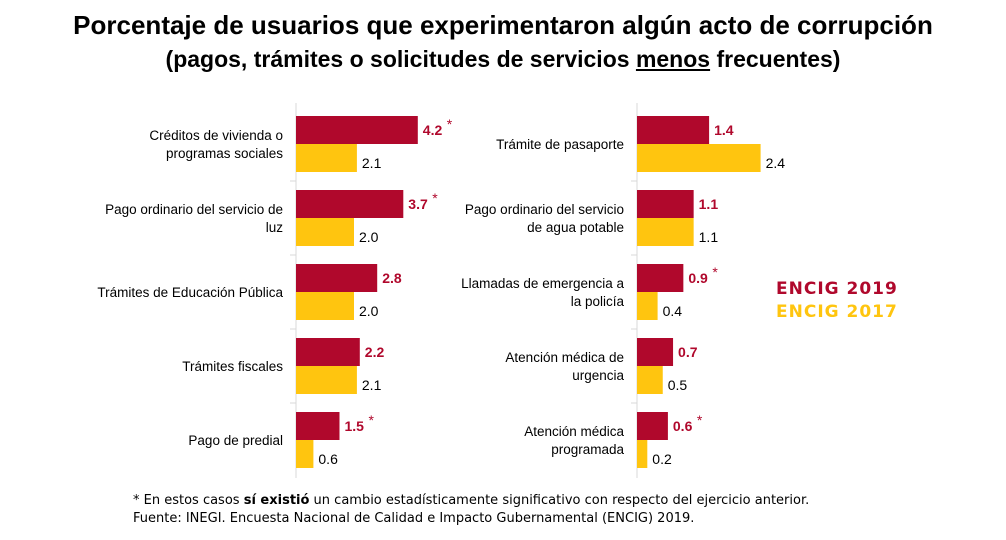  Describe the element at coordinates (775, 59) in the screenshot. I see `subtitle-part: frecuentes)` at that location.